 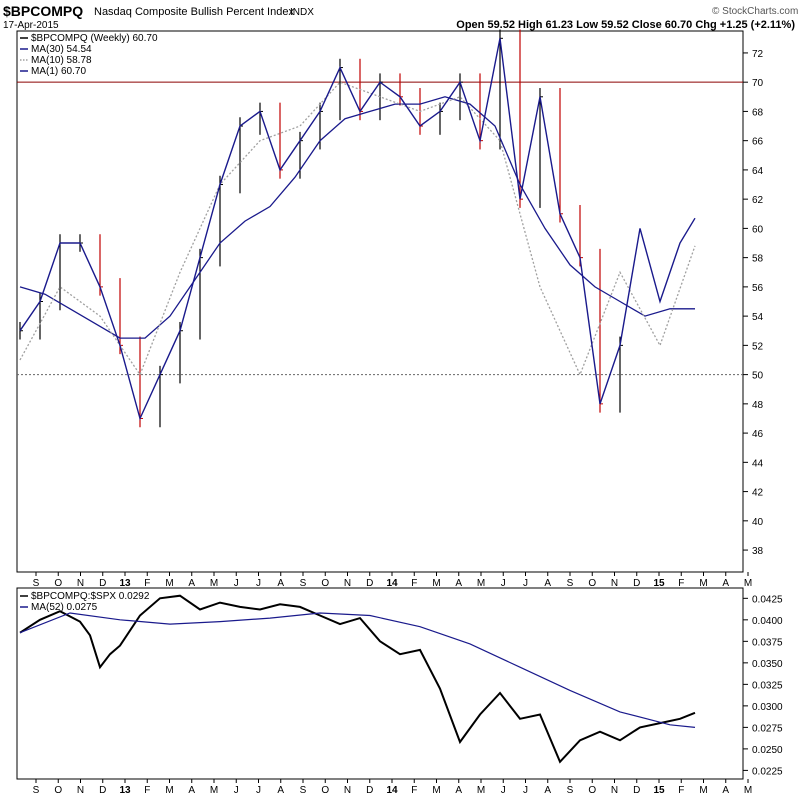 What do you see at coordinates (758, 142) in the screenshot?
I see `main-ytick-label: 66` at bounding box center [758, 142].